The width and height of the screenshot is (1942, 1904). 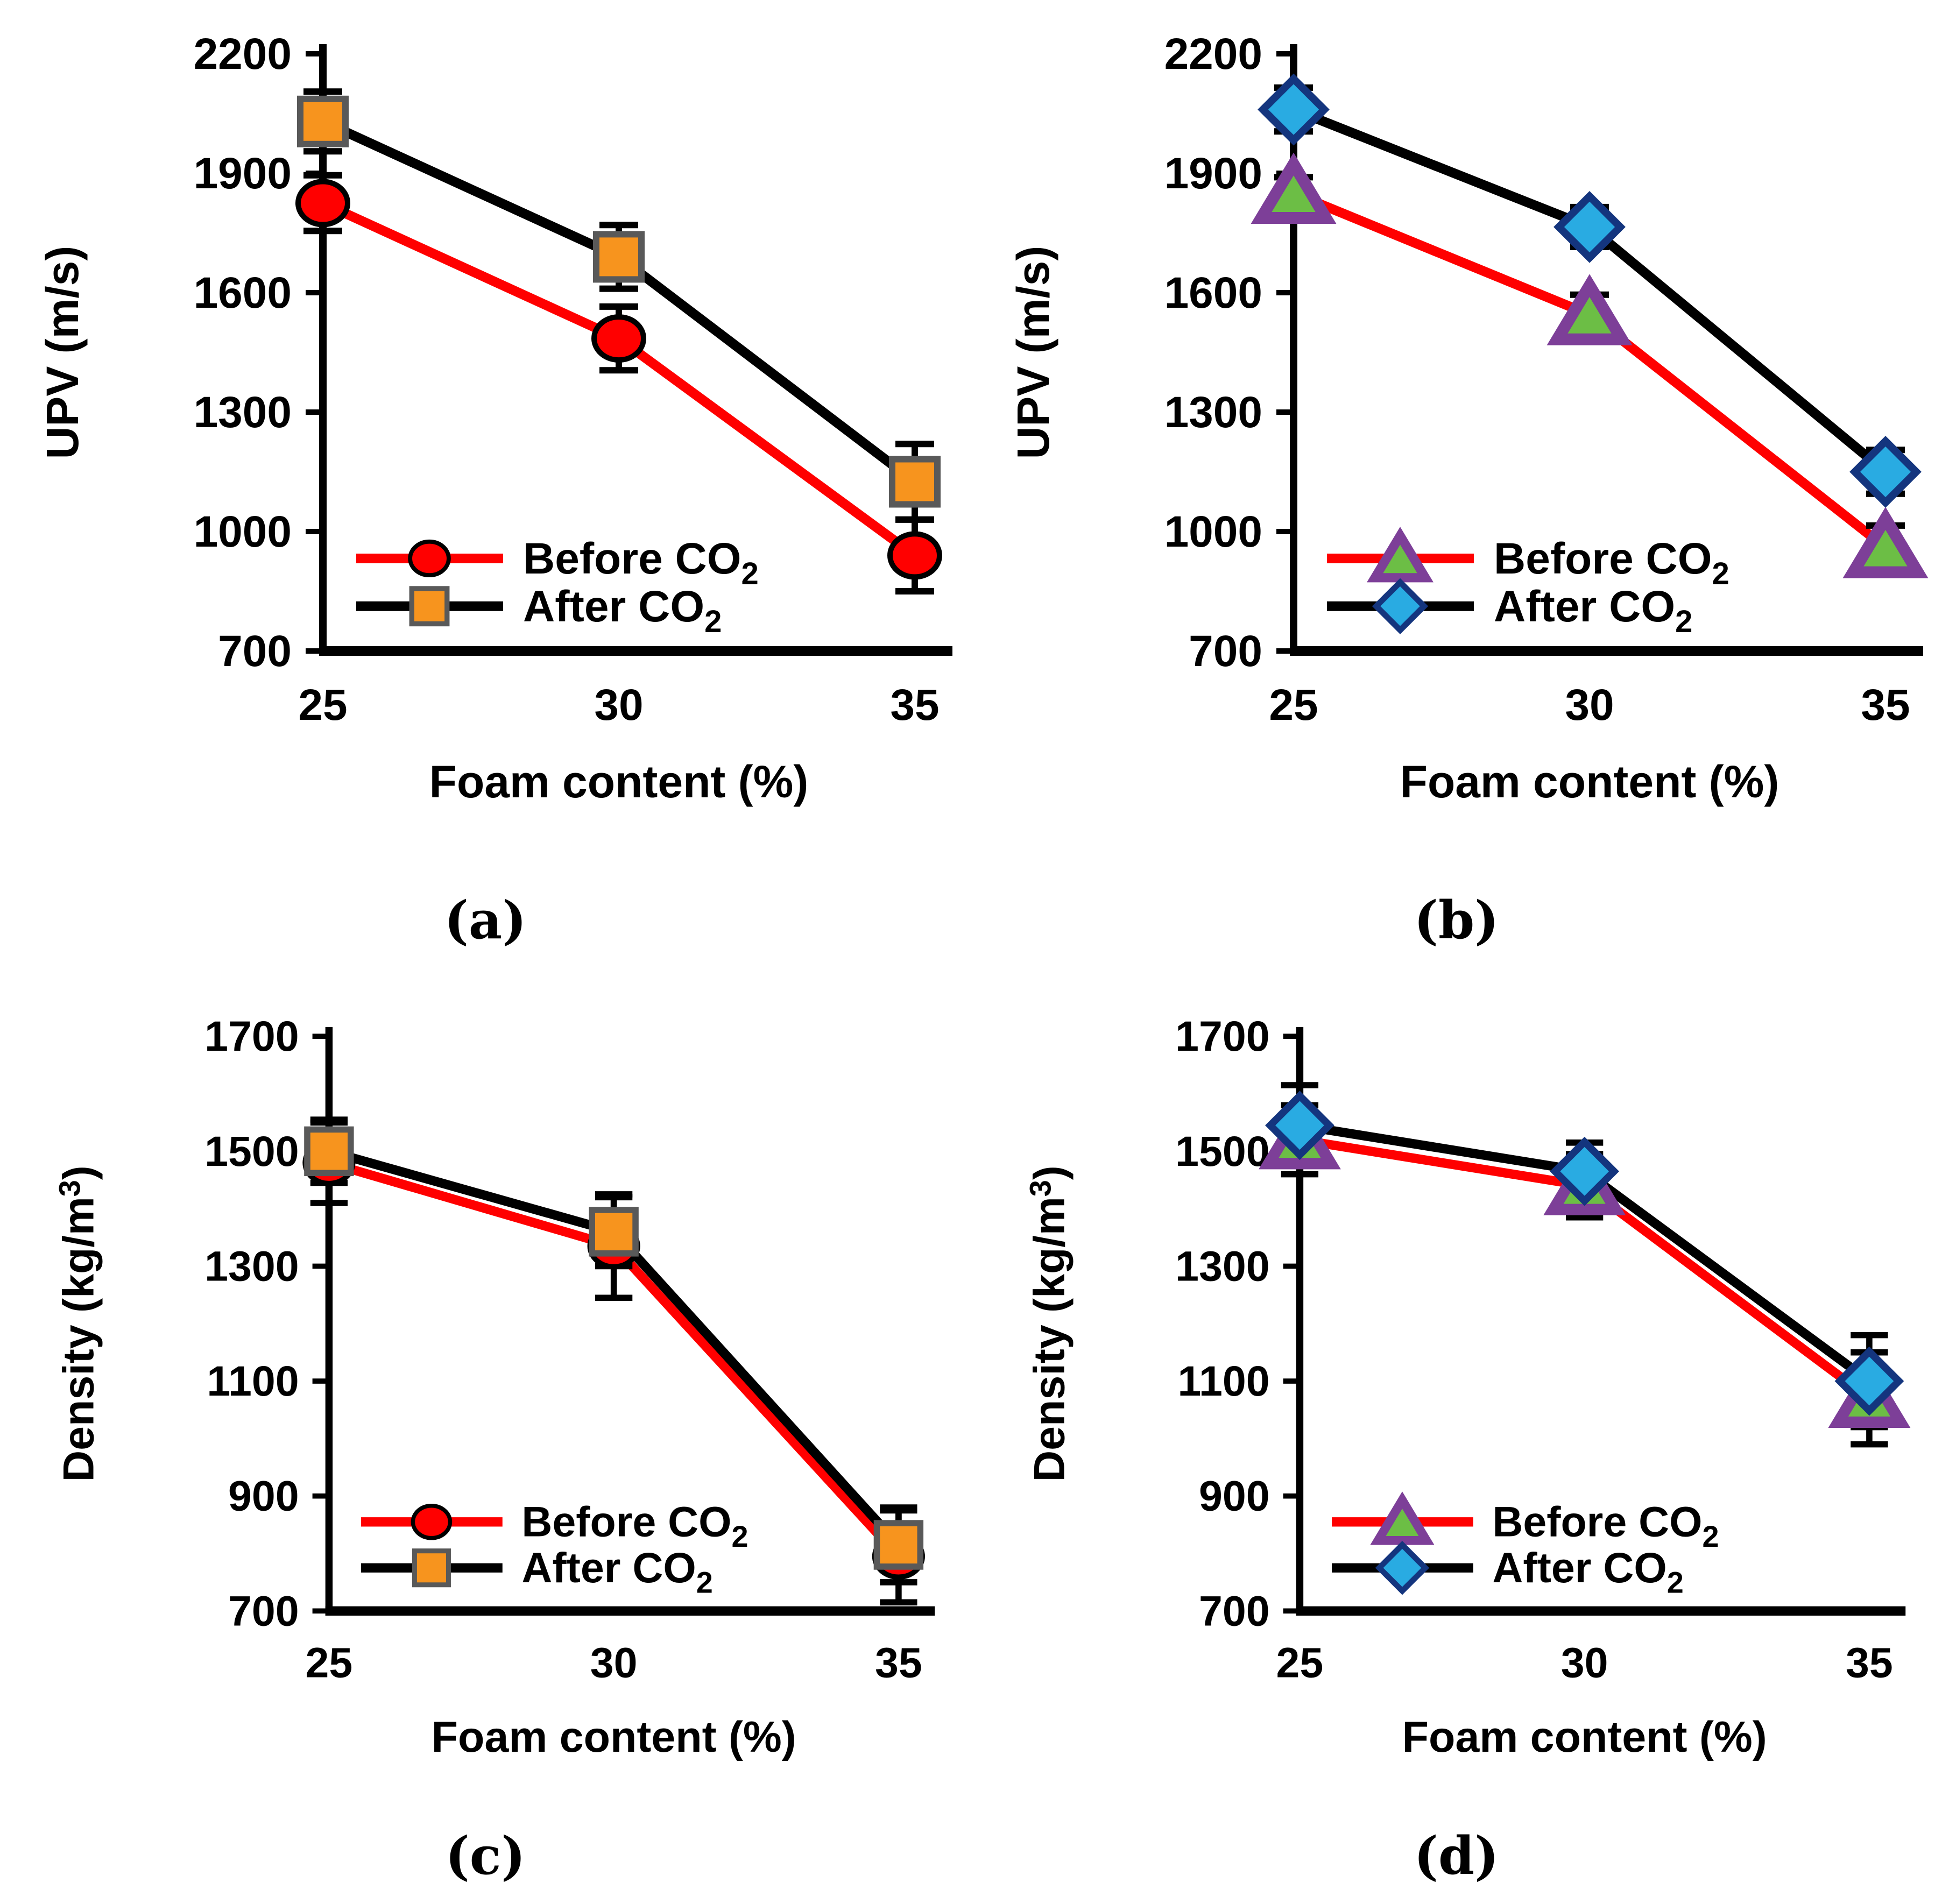 I want to click on series-line-after-co2, so click(x=619, y=301).